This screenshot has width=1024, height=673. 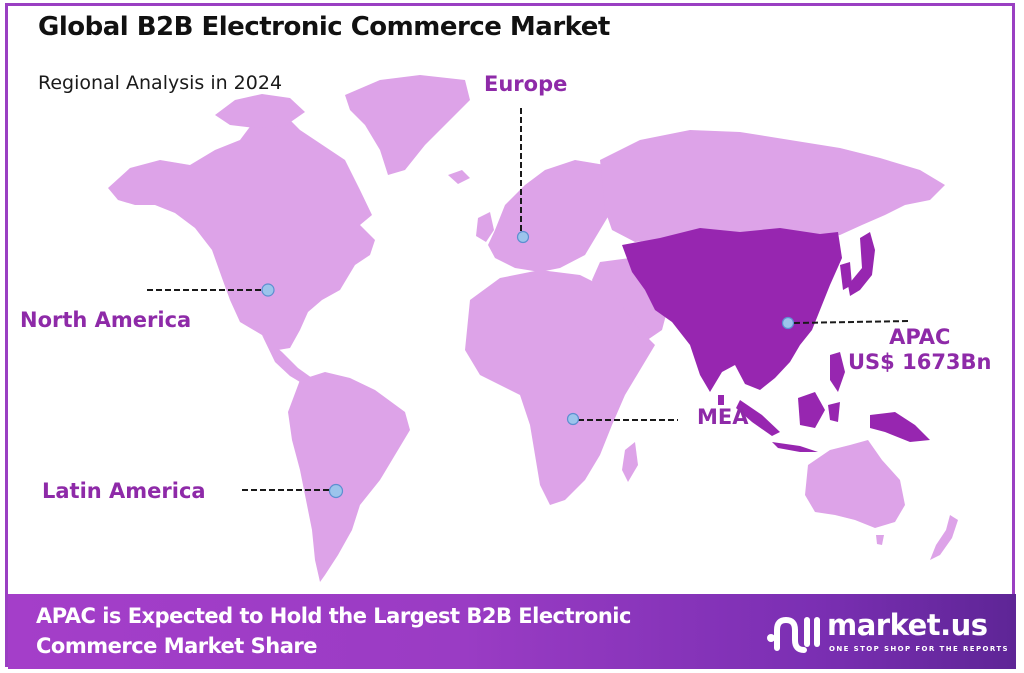 I want to click on java-shape, so click(x=795, y=447).